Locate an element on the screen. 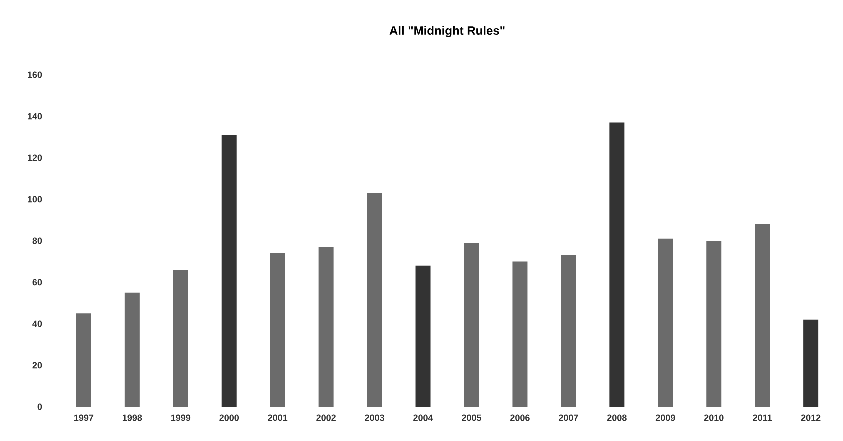 This screenshot has width=843, height=441. x-tick-label: 2002 is located at coordinates (326, 418).